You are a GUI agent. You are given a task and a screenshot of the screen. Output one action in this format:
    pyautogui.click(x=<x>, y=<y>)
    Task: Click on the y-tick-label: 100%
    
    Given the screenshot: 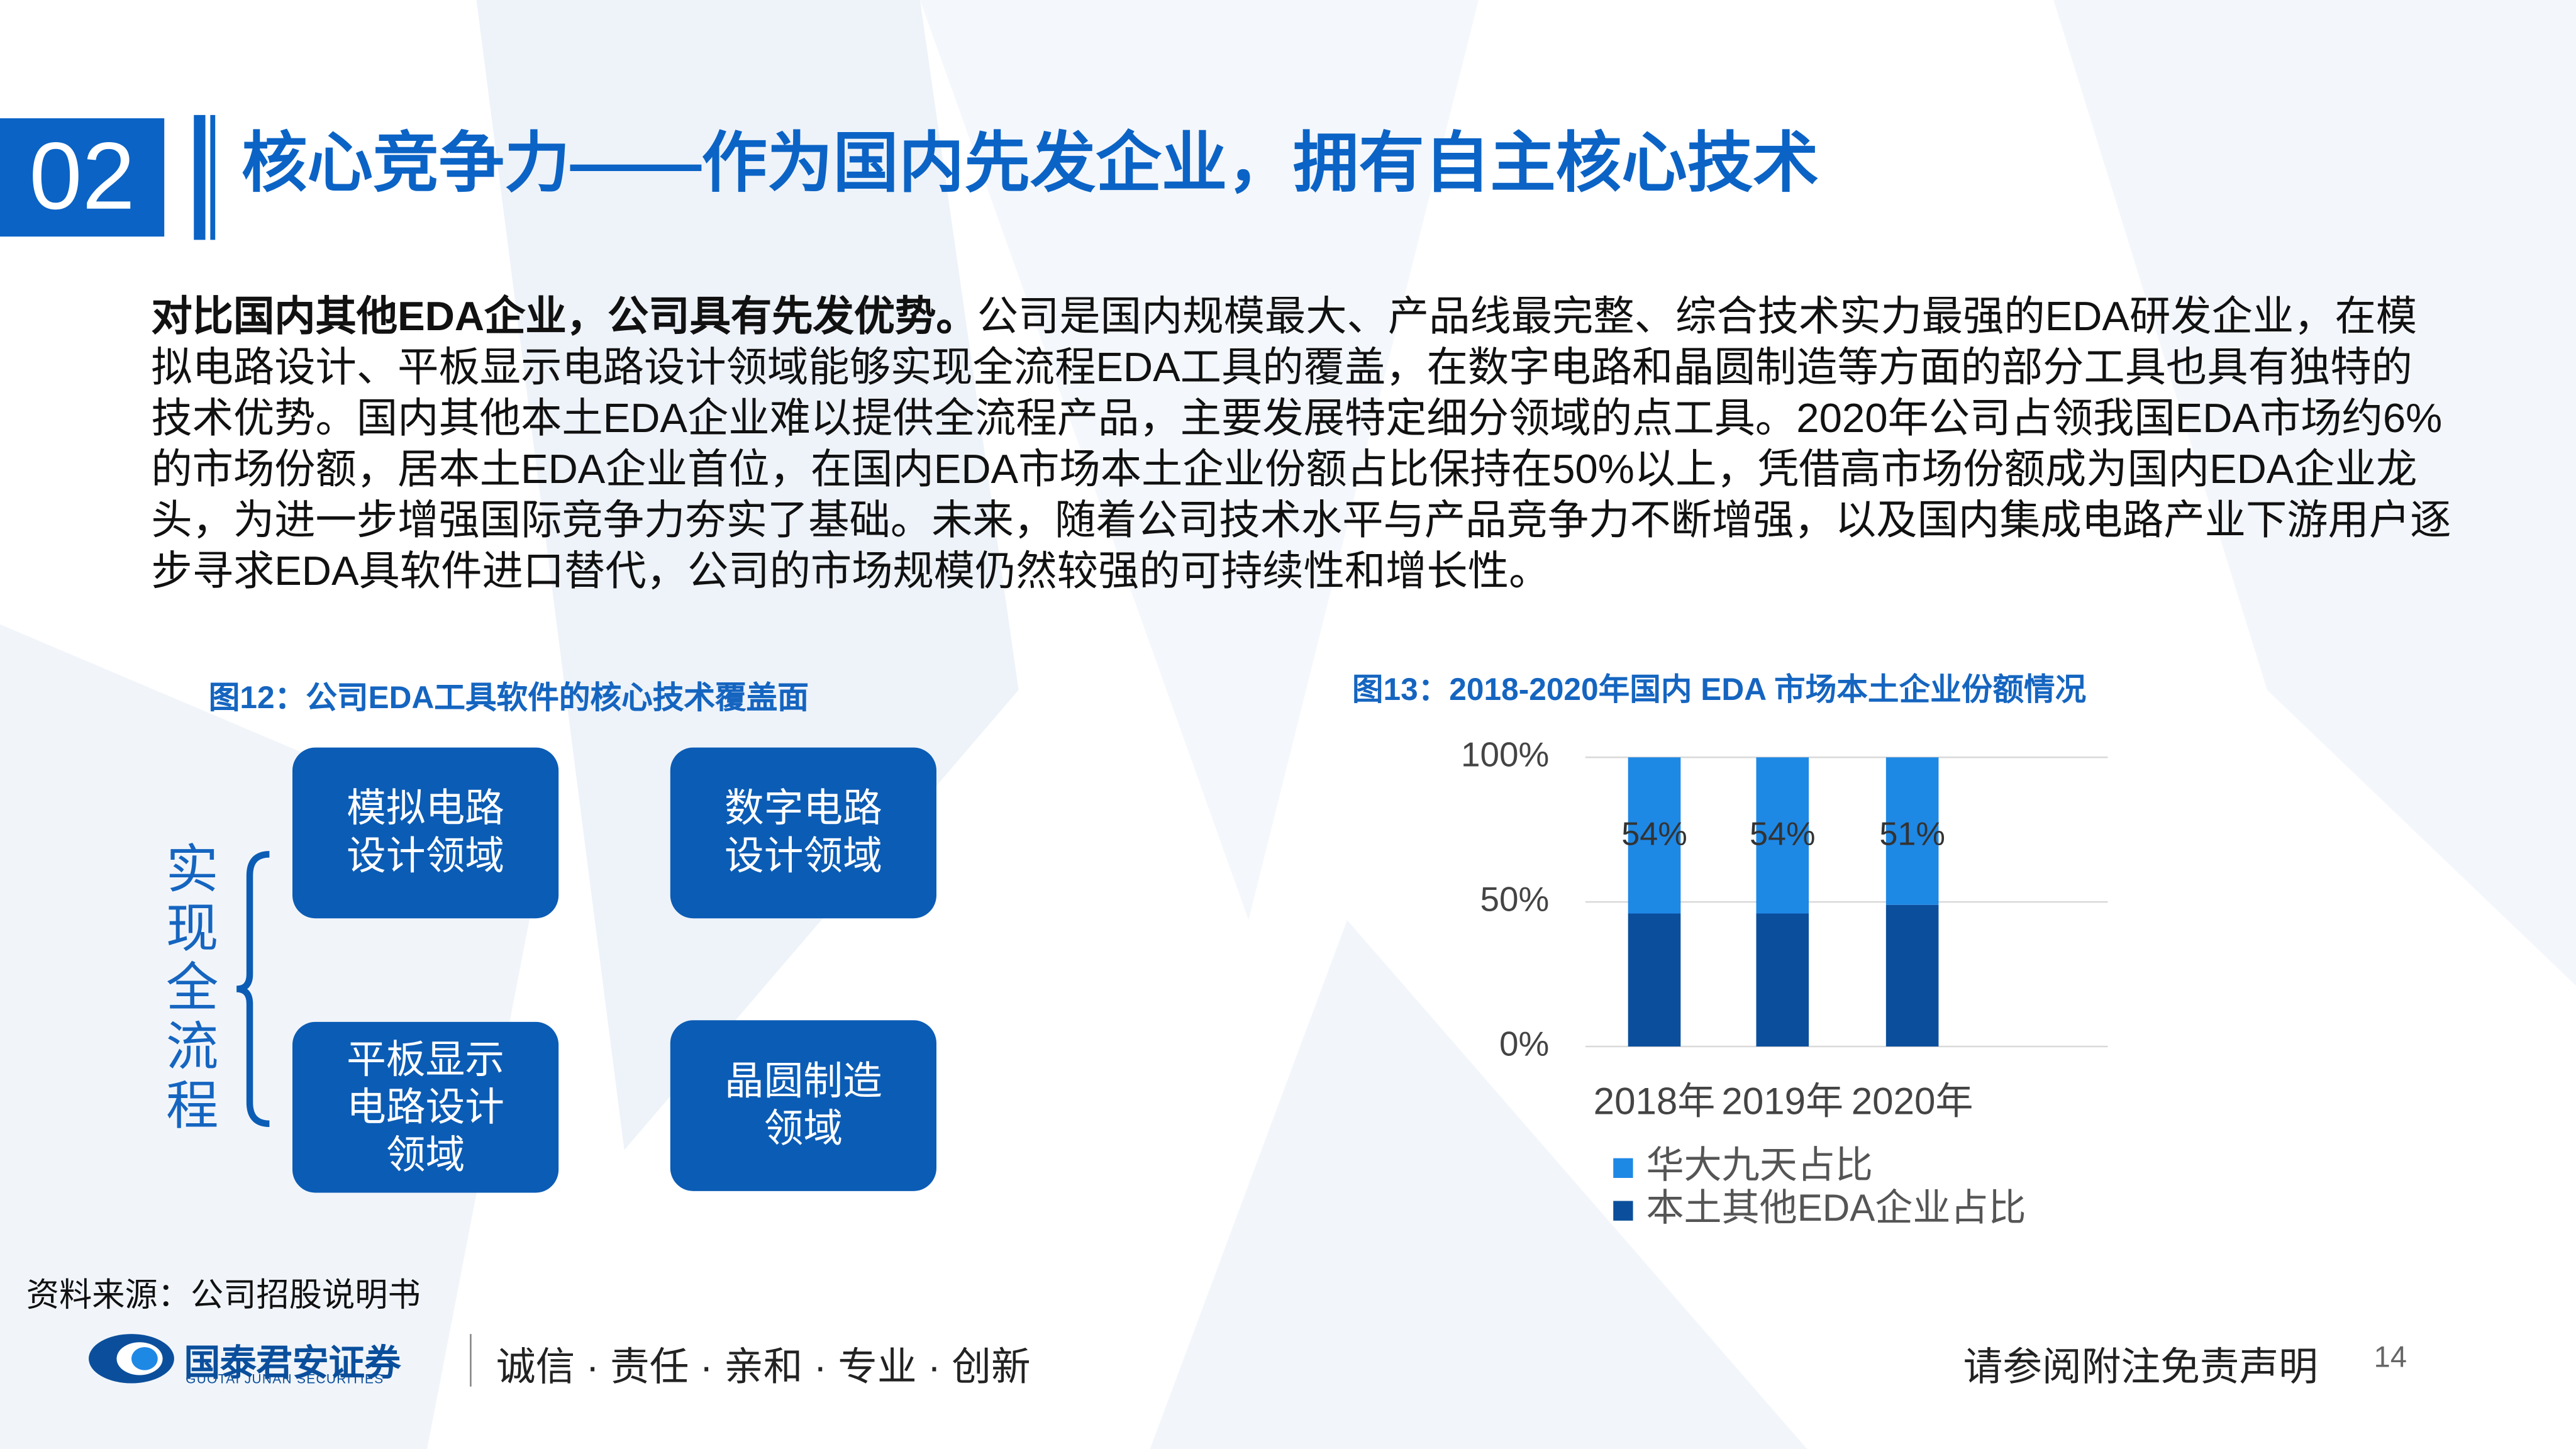 What is the action you would take?
    pyautogui.click(x=1505, y=754)
    